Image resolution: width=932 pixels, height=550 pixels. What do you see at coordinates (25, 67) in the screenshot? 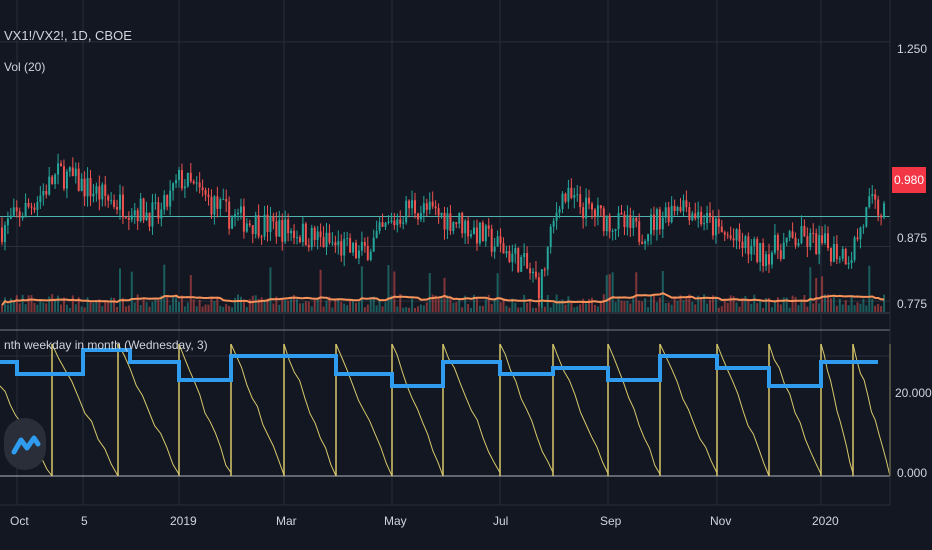
I see `volume-label: Vol (20)` at bounding box center [25, 67].